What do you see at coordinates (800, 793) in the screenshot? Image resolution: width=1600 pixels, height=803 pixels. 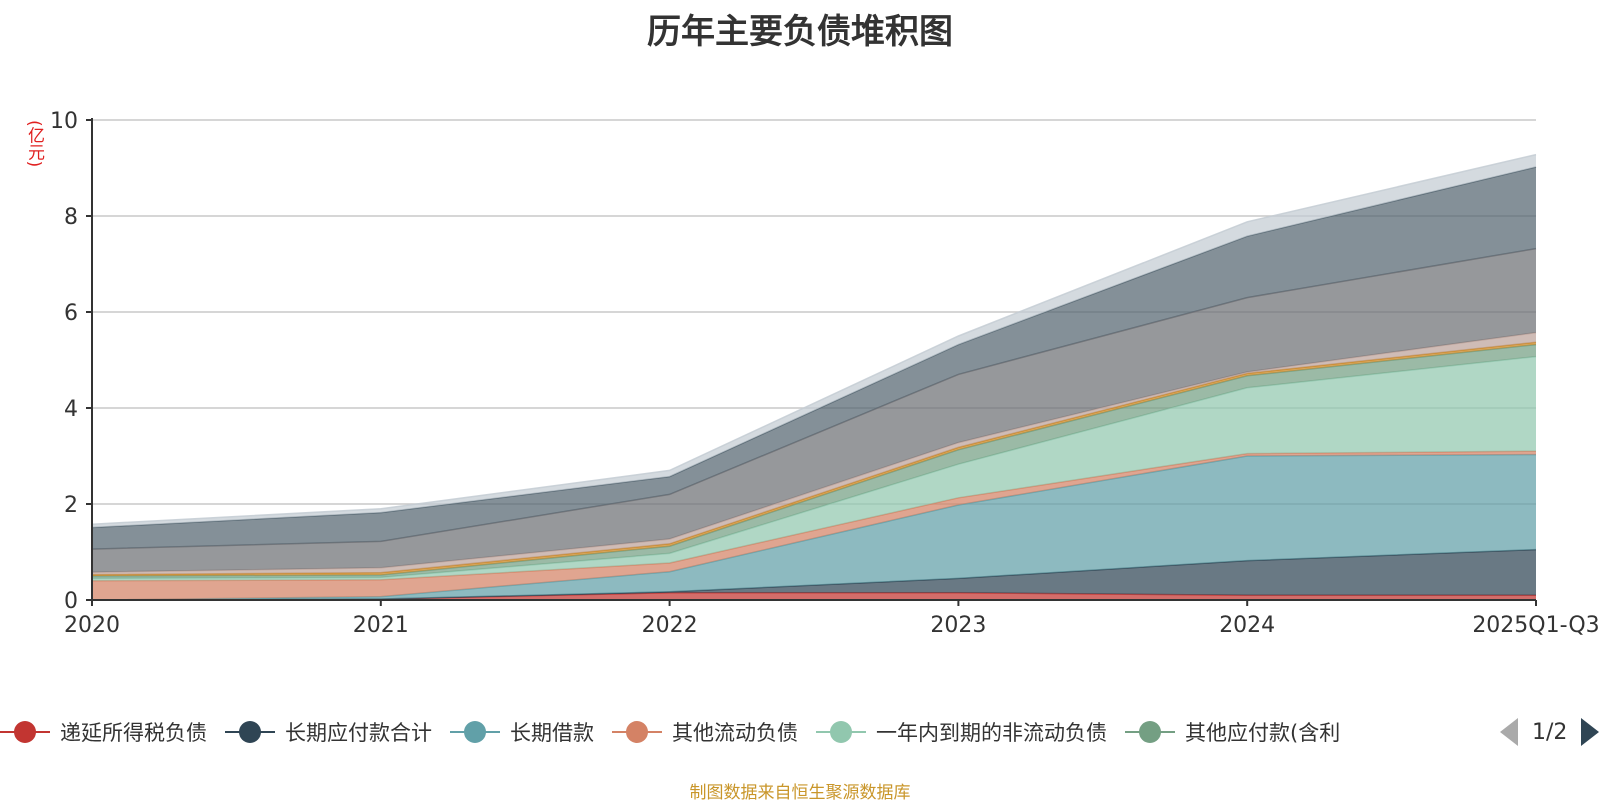 I see `data-source-note: 制图数据来自恒生聚源数据库` at bounding box center [800, 793].